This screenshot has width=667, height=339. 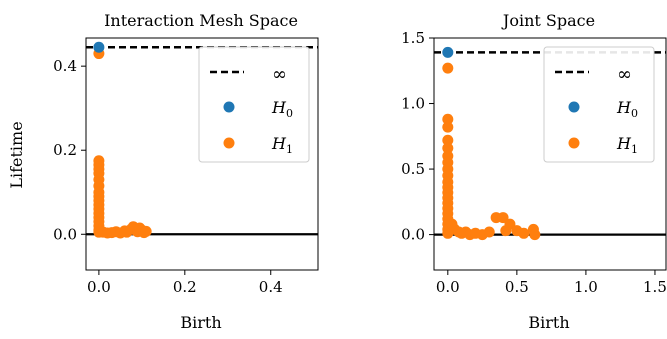 What do you see at coordinates (413, 104) in the screenshot?
I see `y-tick-label: 1.0` at bounding box center [413, 104].